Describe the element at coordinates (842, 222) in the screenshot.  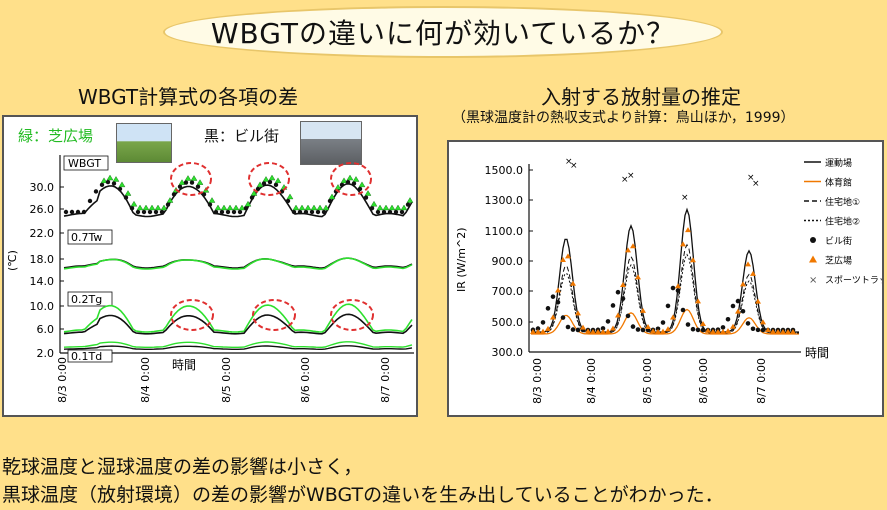
I see `legend-label: 住宅地②` at that location.